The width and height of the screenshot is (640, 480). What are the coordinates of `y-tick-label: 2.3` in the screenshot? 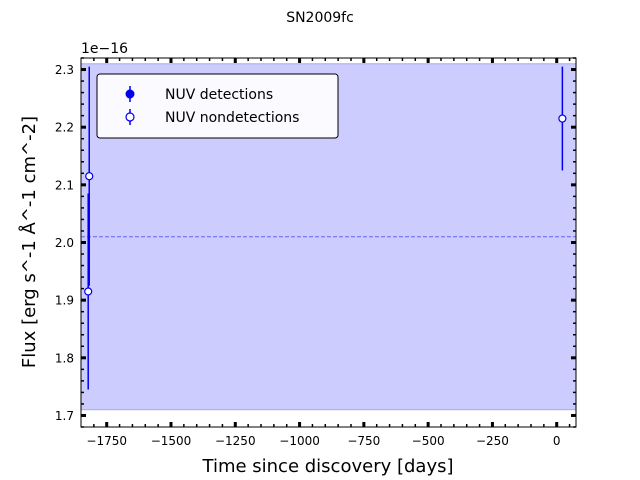 It's located at (64, 70).